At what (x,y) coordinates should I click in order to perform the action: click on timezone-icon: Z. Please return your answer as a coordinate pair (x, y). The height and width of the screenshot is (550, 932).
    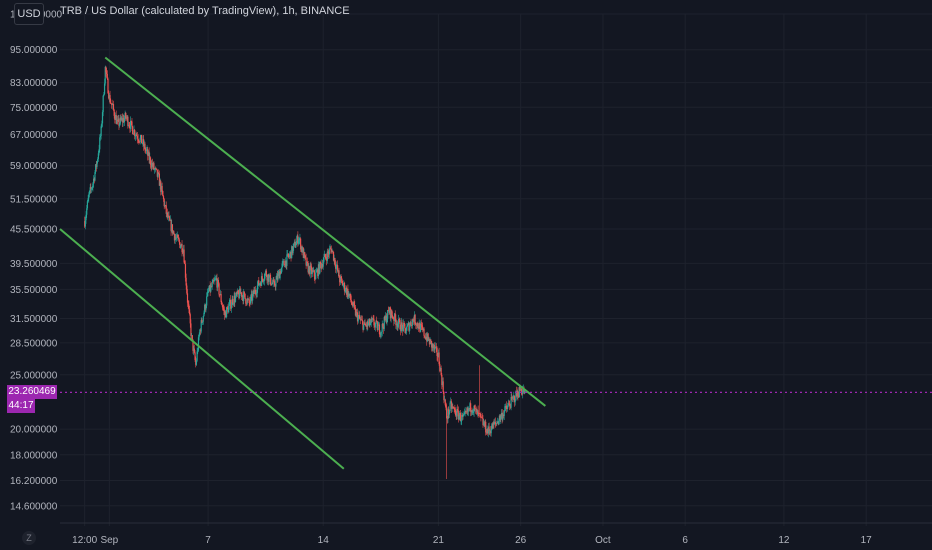
    Looking at the image, I should click on (29, 538).